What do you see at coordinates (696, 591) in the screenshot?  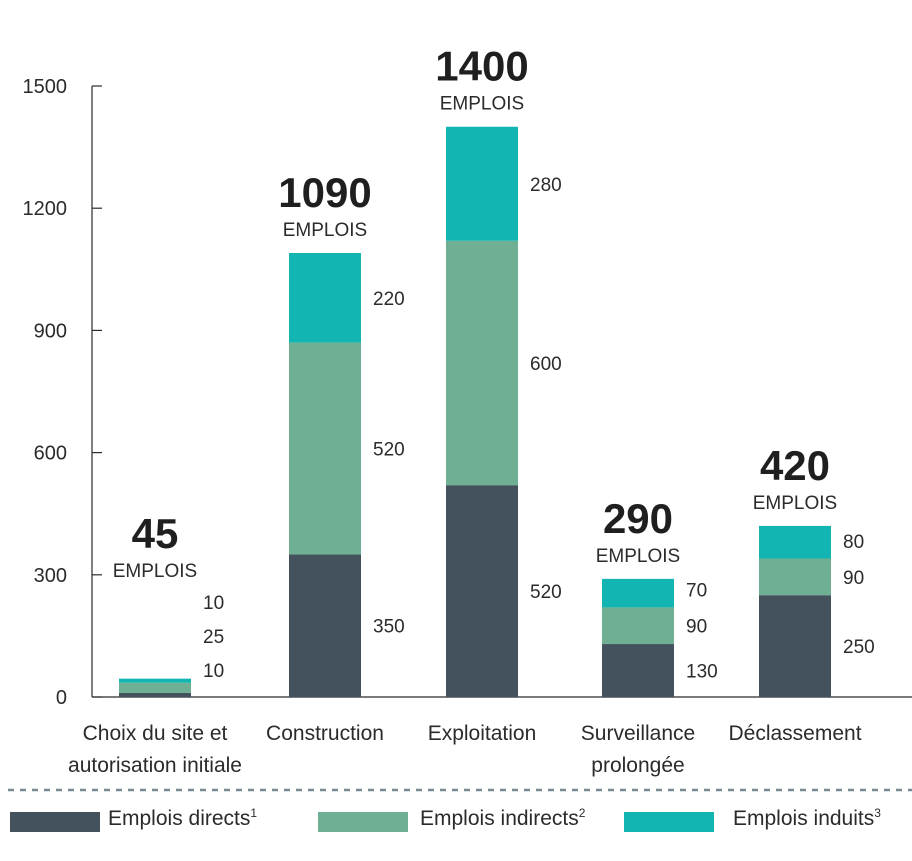 I see `value-label-induced: 70` at bounding box center [696, 591].